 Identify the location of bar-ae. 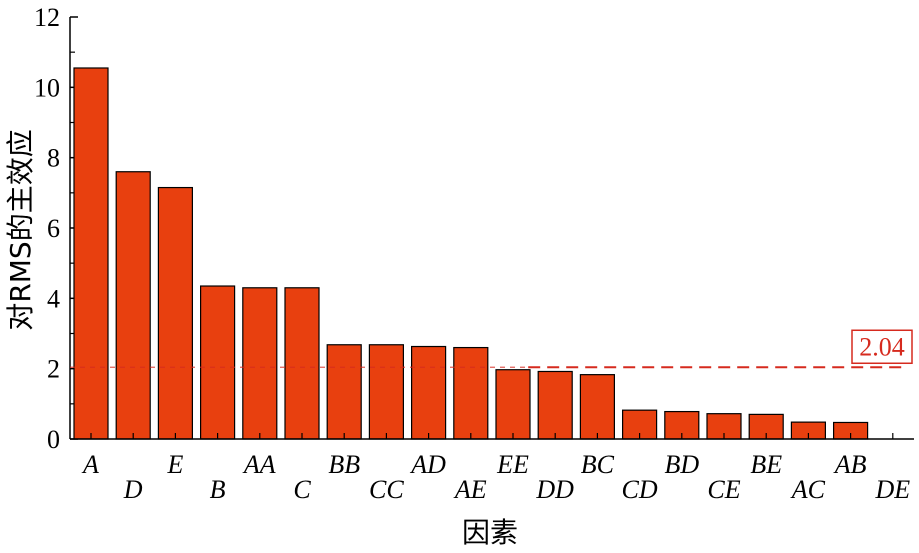
(471, 393).